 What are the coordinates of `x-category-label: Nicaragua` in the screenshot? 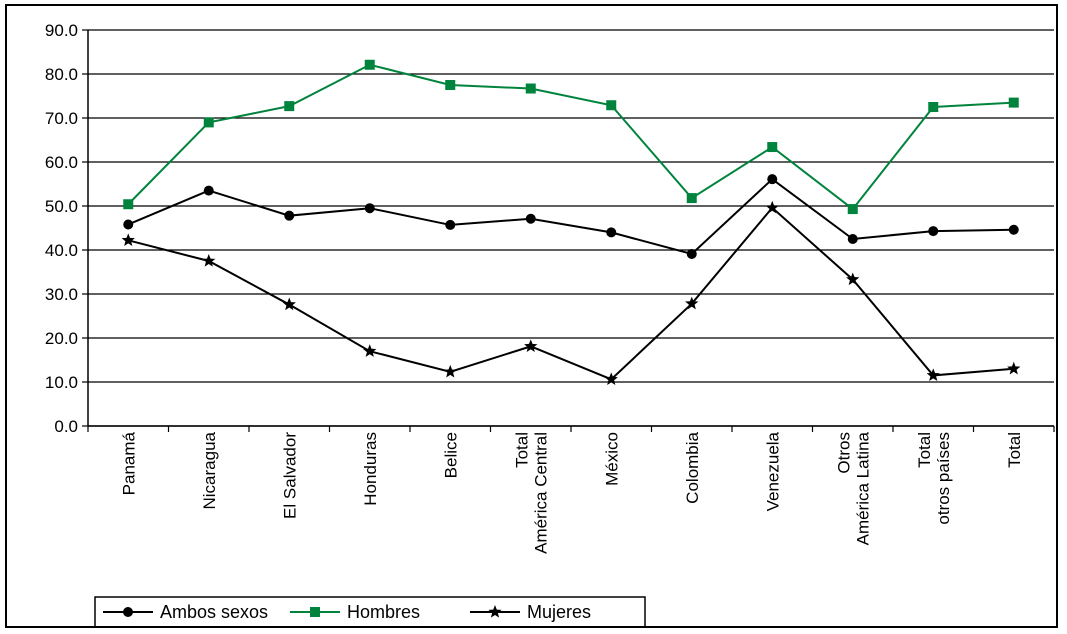 It's located at (209, 470).